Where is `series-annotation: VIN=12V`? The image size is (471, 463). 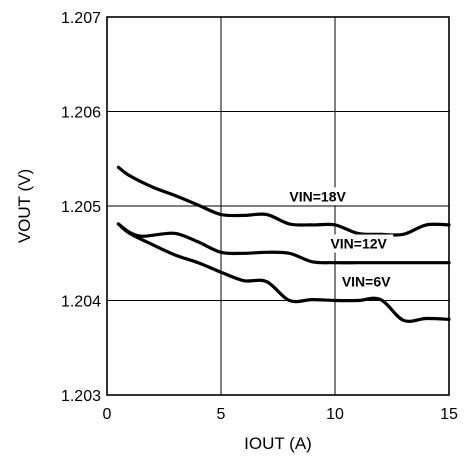
series-annotation: VIN=12V is located at coordinates (358, 244).